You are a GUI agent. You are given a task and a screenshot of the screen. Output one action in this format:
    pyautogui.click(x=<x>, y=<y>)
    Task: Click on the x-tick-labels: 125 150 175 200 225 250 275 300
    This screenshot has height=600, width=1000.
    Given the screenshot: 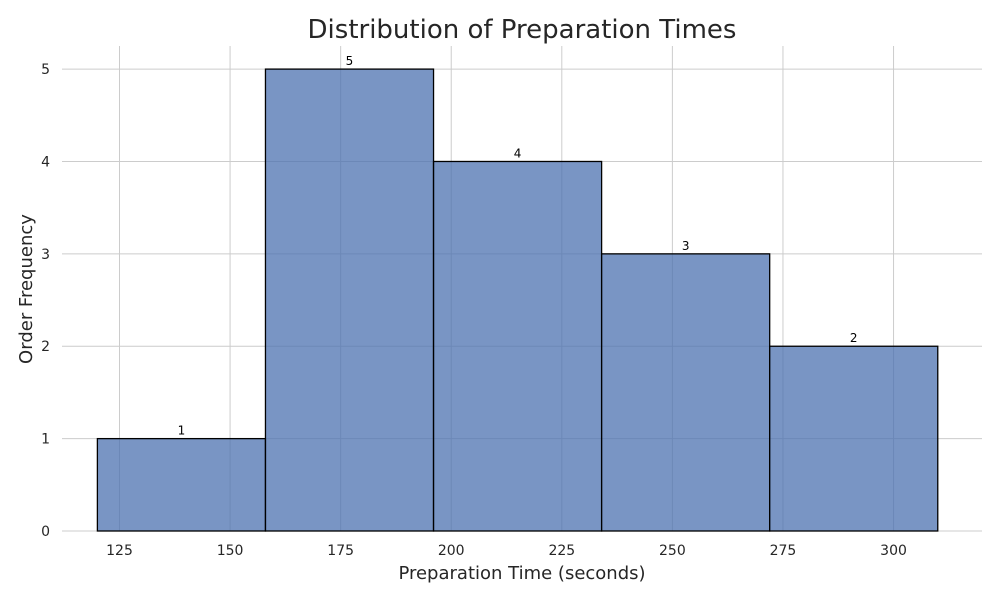 What is the action you would take?
    pyautogui.click(x=506, y=551)
    